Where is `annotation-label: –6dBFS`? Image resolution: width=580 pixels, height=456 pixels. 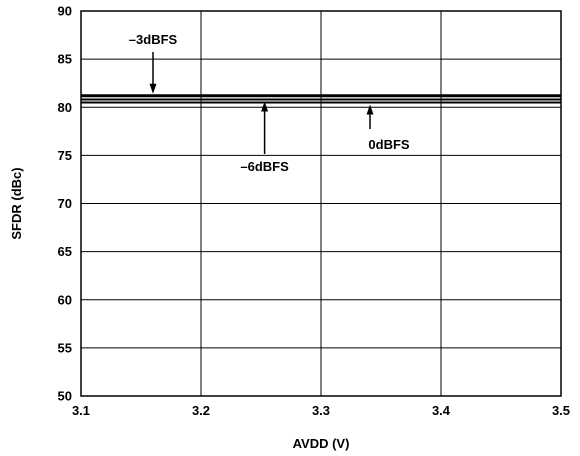 annotation-label: –6dBFS is located at coordinates (264, 166).